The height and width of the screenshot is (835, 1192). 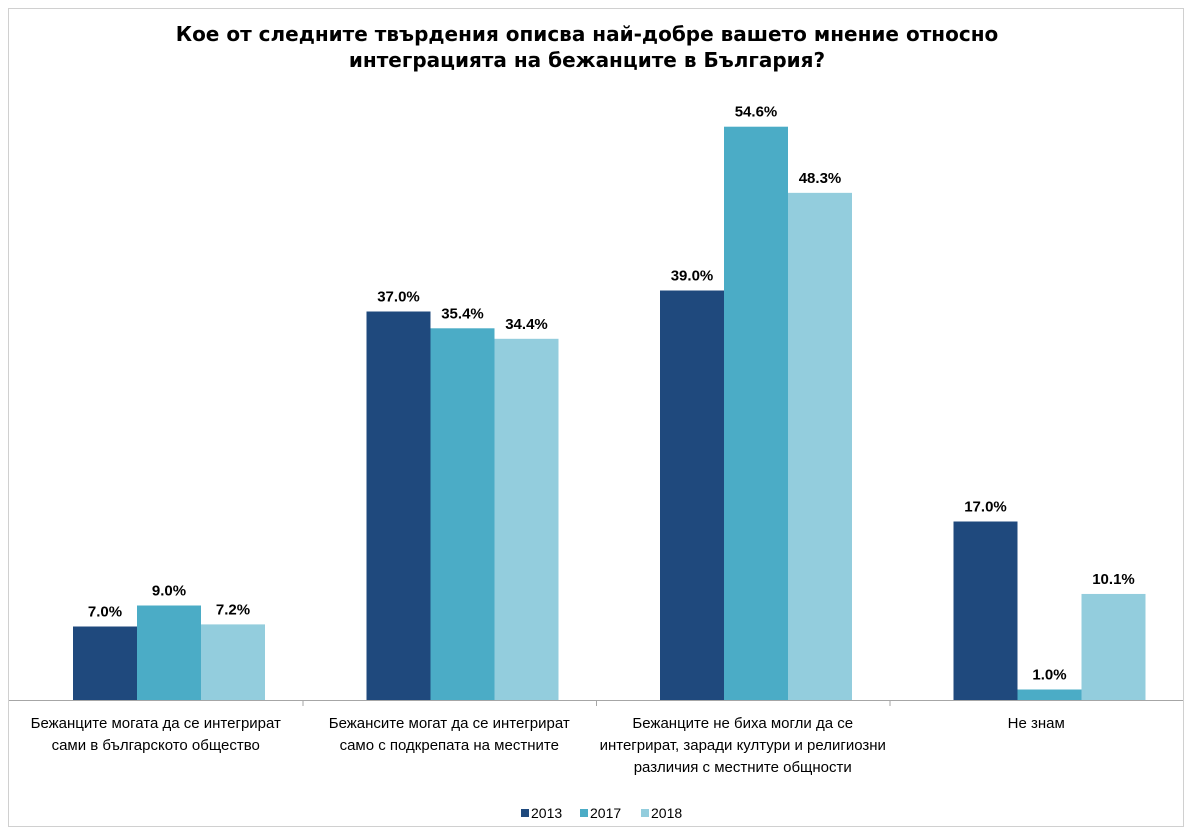 What do you see at coordinates (1049, 675) in the screenshot?
I see `value-label-2017-category-4: 1.0%` at bounding box center [1049, 675].